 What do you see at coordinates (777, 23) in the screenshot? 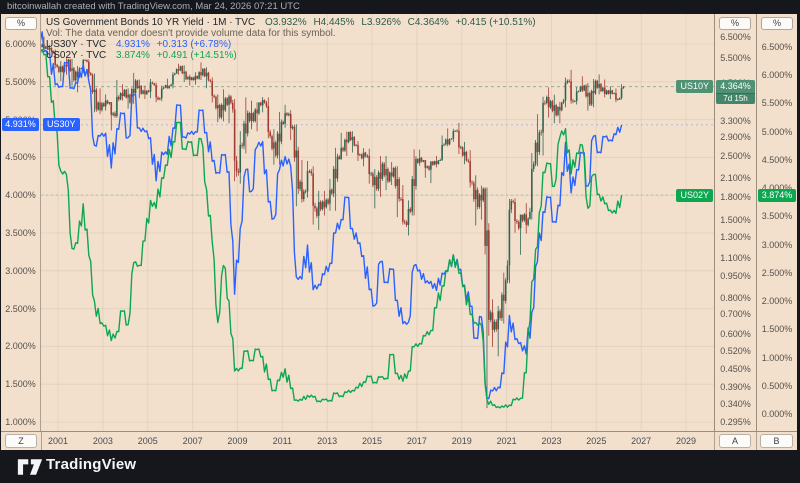
I see `axis-b-unit-button: %` at bounding box center [777, 23].